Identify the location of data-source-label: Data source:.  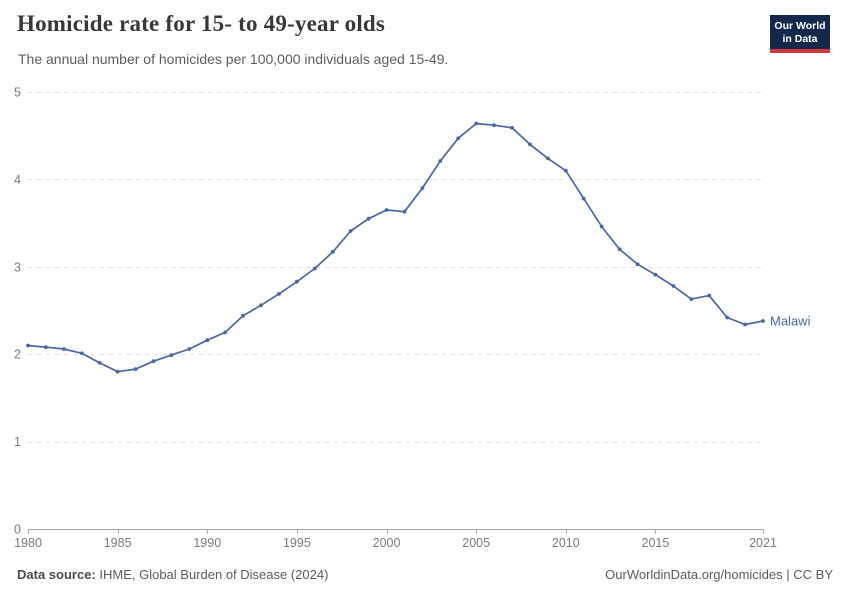
(56, 574).